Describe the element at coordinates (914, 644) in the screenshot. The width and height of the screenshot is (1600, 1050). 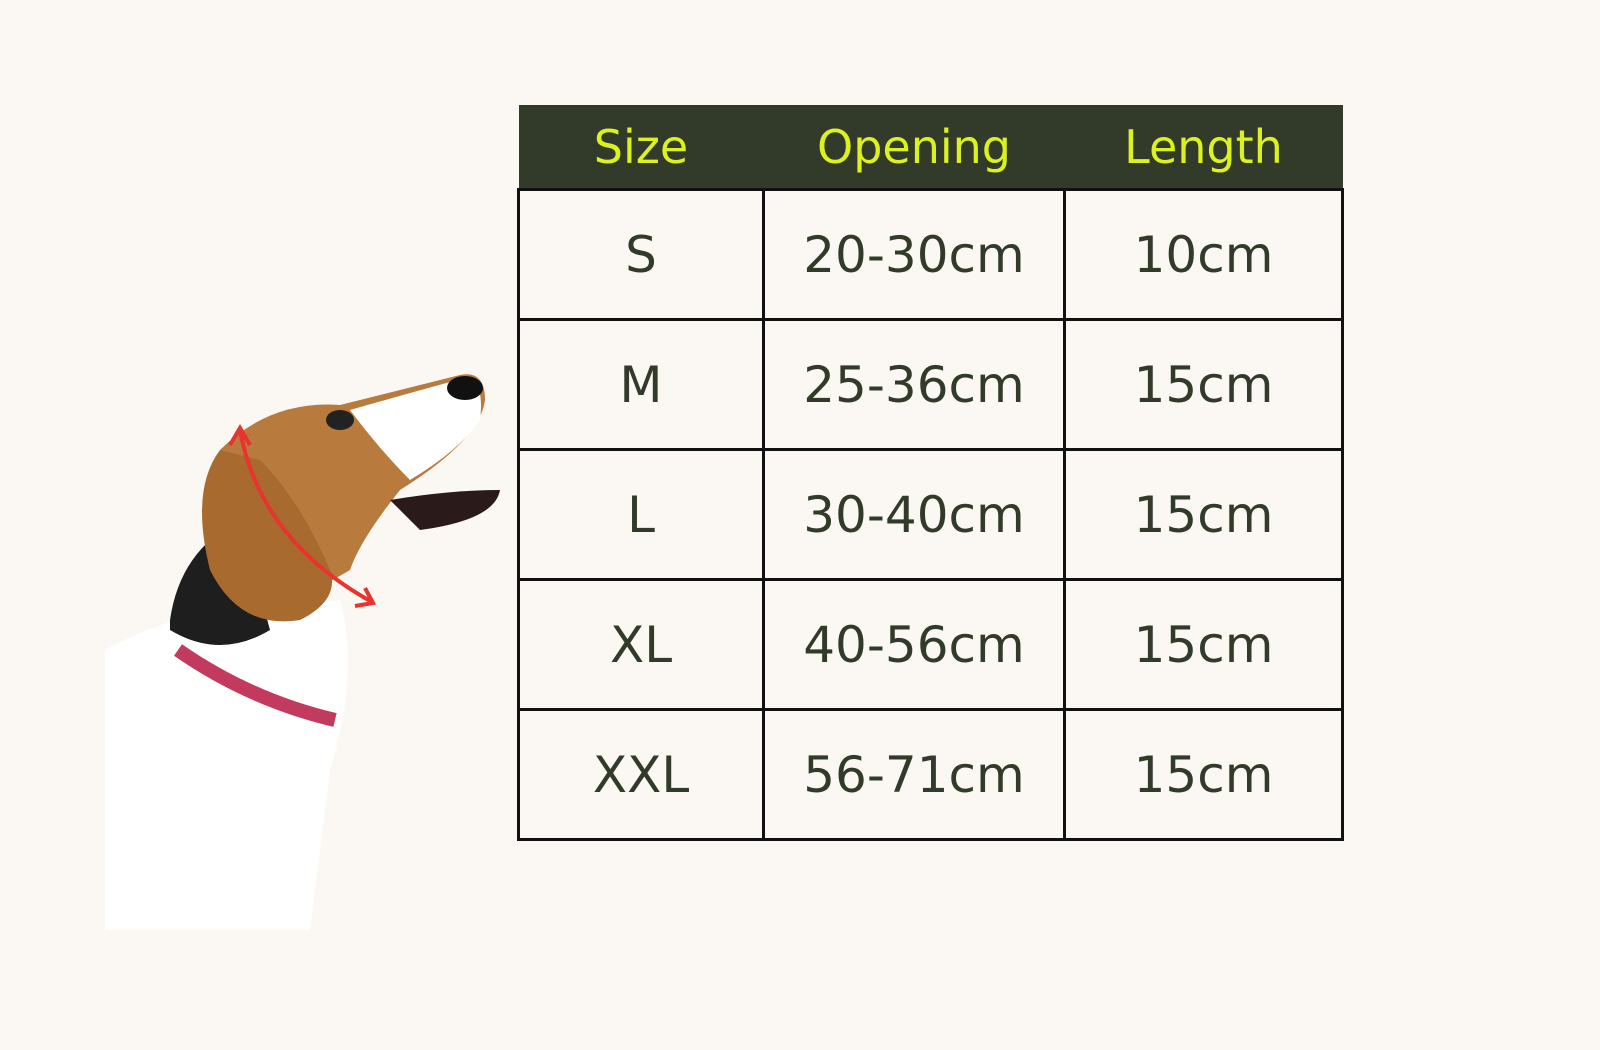
I see `cell-opening: 40-56cm` at that location.